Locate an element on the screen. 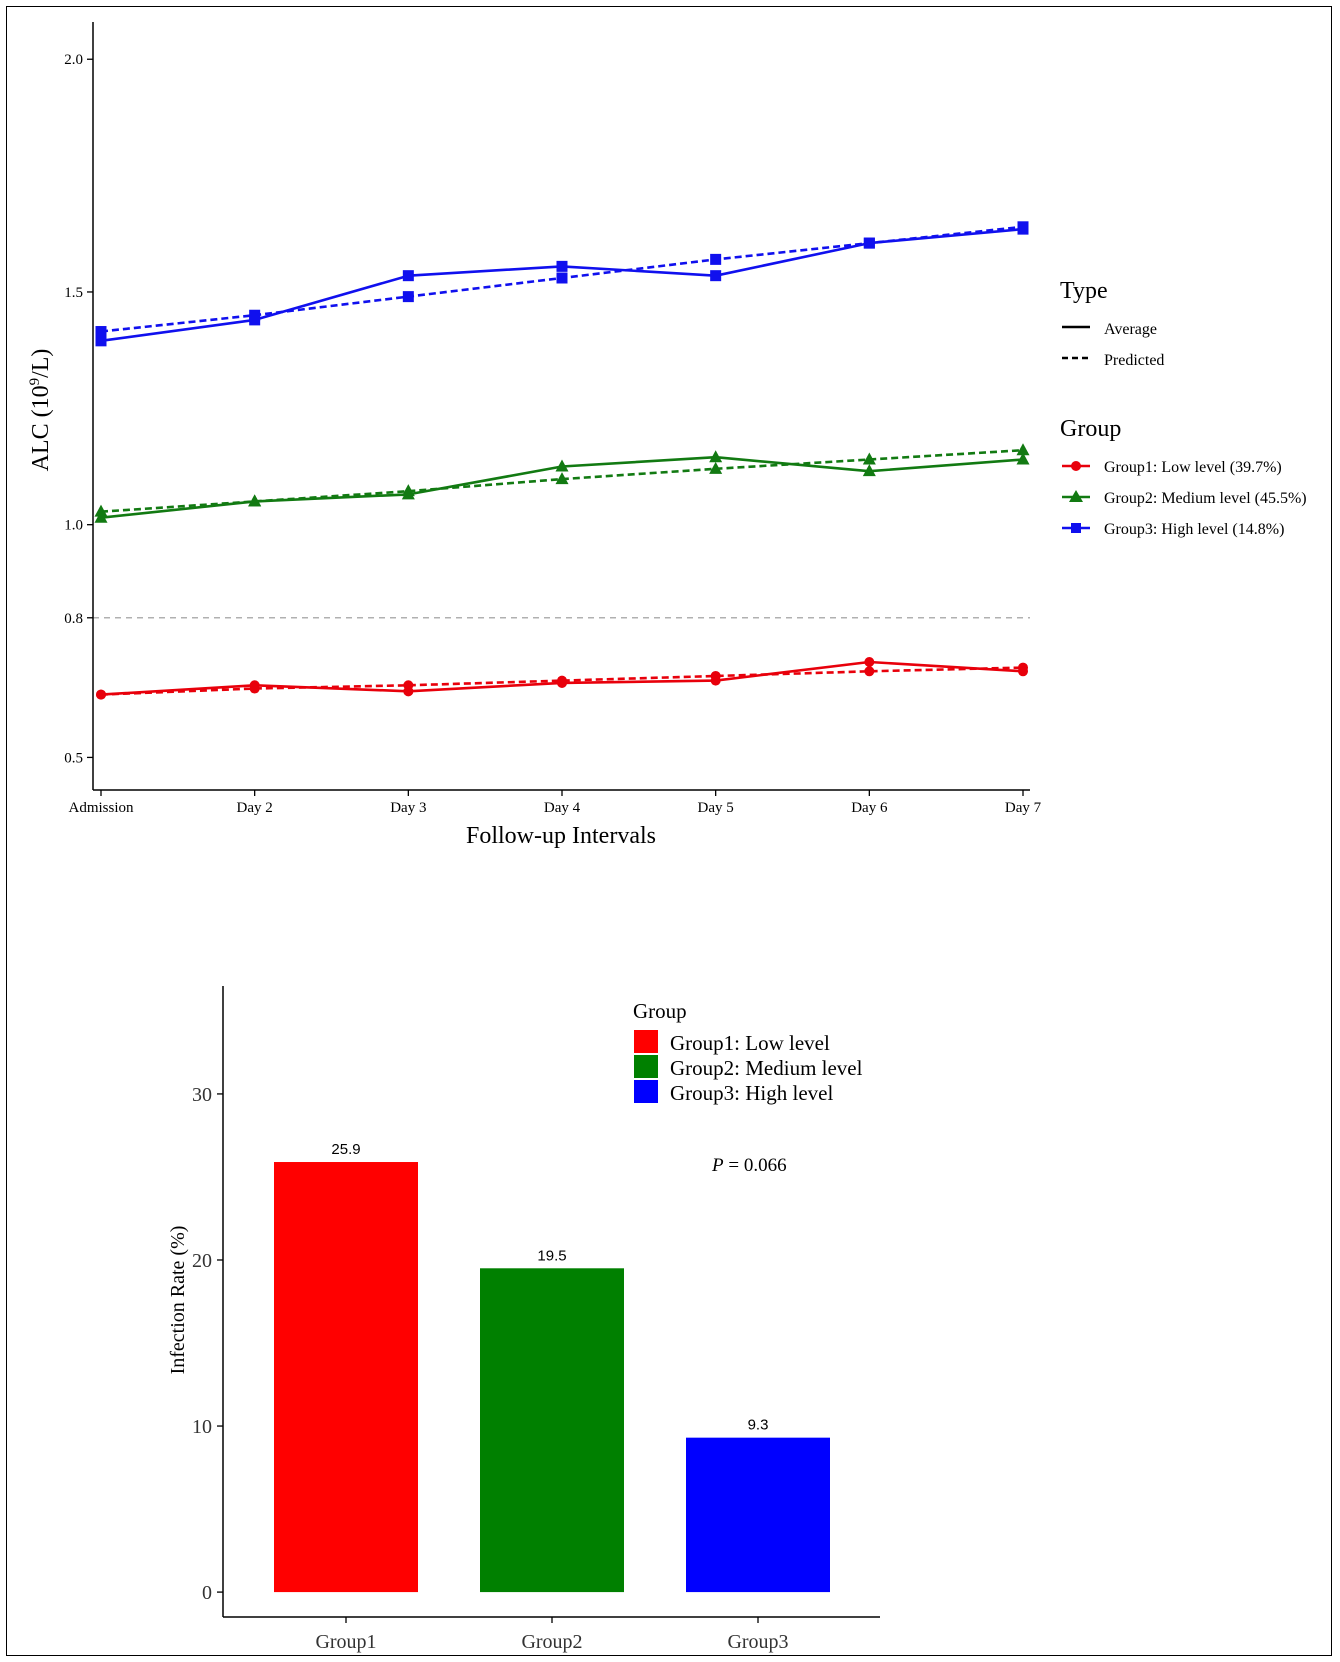 This screenshot has height=1662, width=1340. bar-y-tick-label: 10 is located at coordinates (202, 1427).